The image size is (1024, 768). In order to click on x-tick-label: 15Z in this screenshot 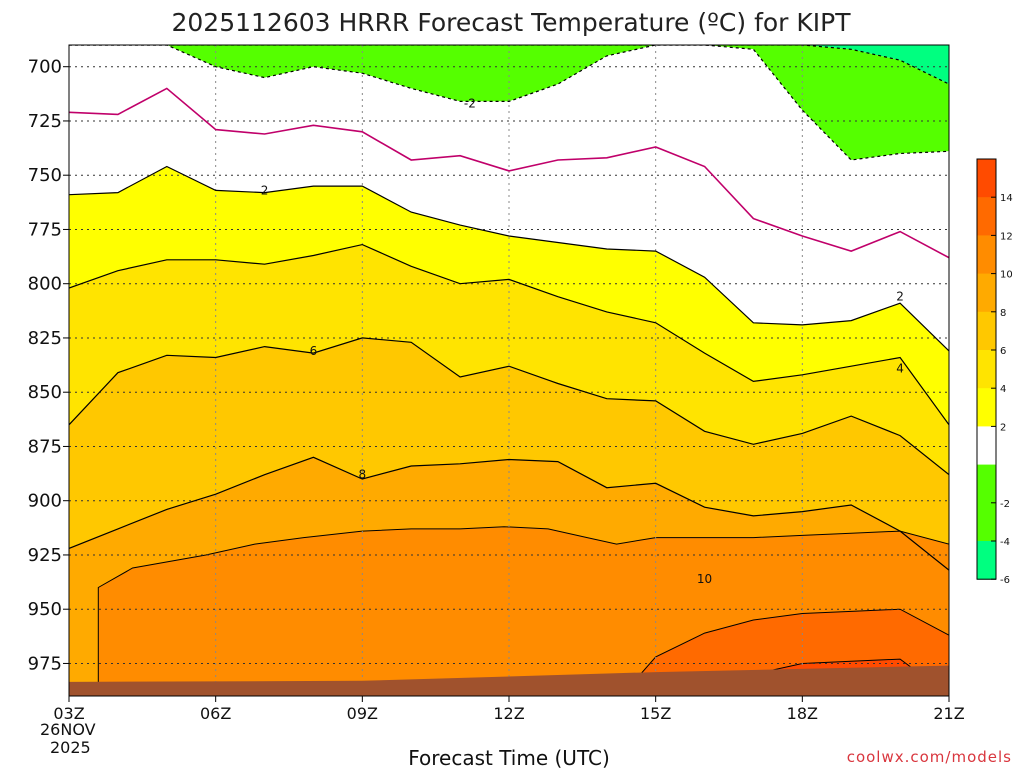, I will do `click(655, 713)`.